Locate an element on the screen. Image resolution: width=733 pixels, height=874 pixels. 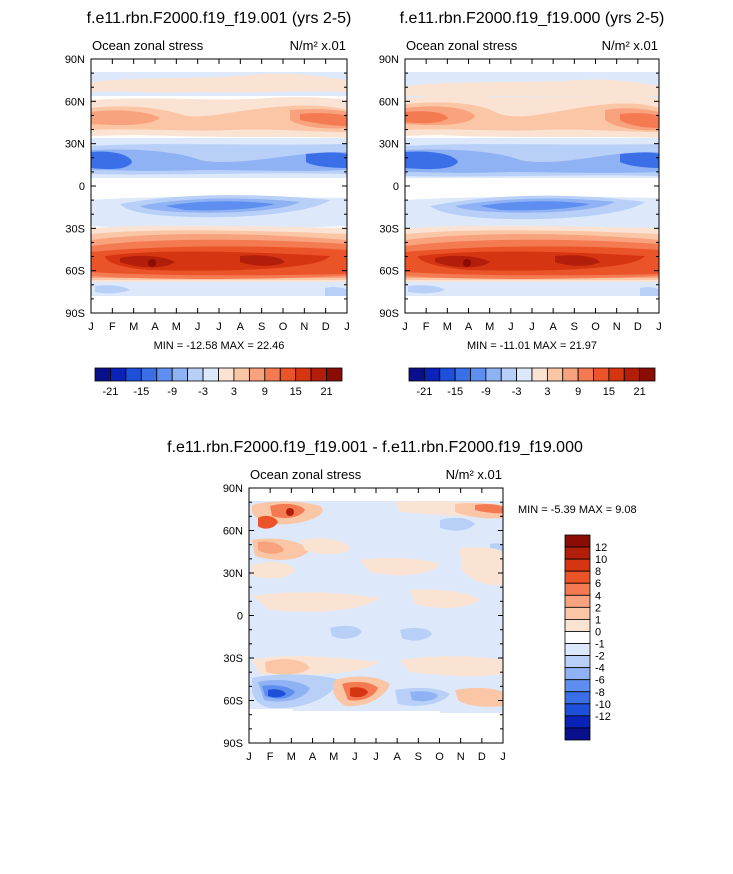
panel-1-colorbar: -21 -15 -9 -3 3 9 15 21 is located at coordinates (218, 382).